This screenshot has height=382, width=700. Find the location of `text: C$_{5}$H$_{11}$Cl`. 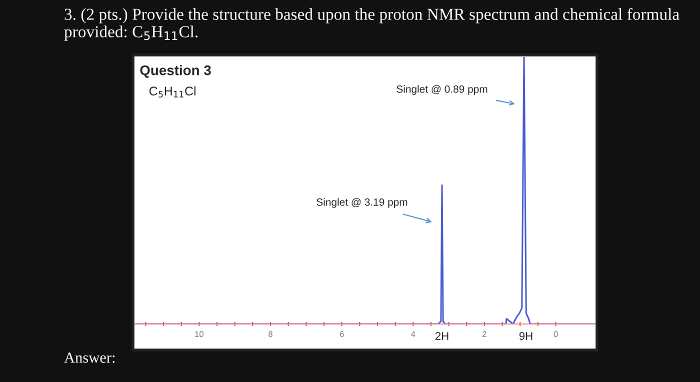

text: C$_{5}$H$_{11}$Cl is located at coordinates (172, 92).